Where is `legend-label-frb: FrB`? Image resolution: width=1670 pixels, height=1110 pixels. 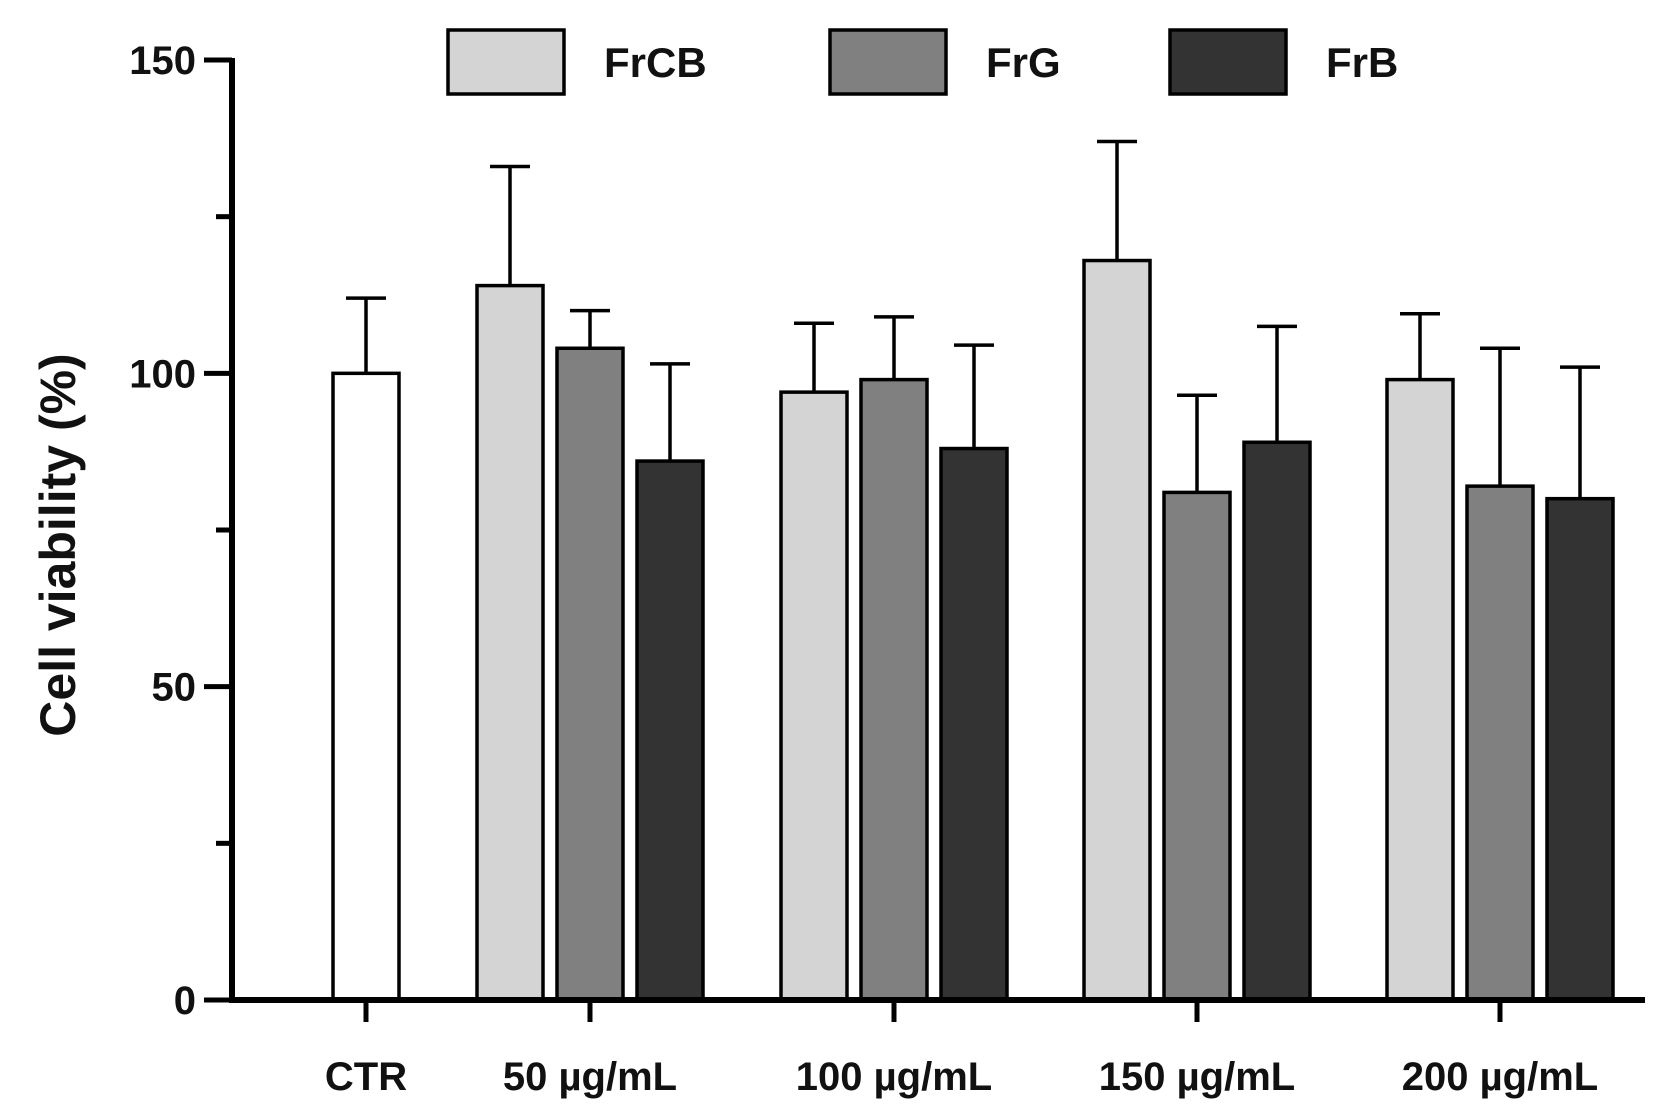 legend-label-frb: FrB is located at coordinates (1362, 62).